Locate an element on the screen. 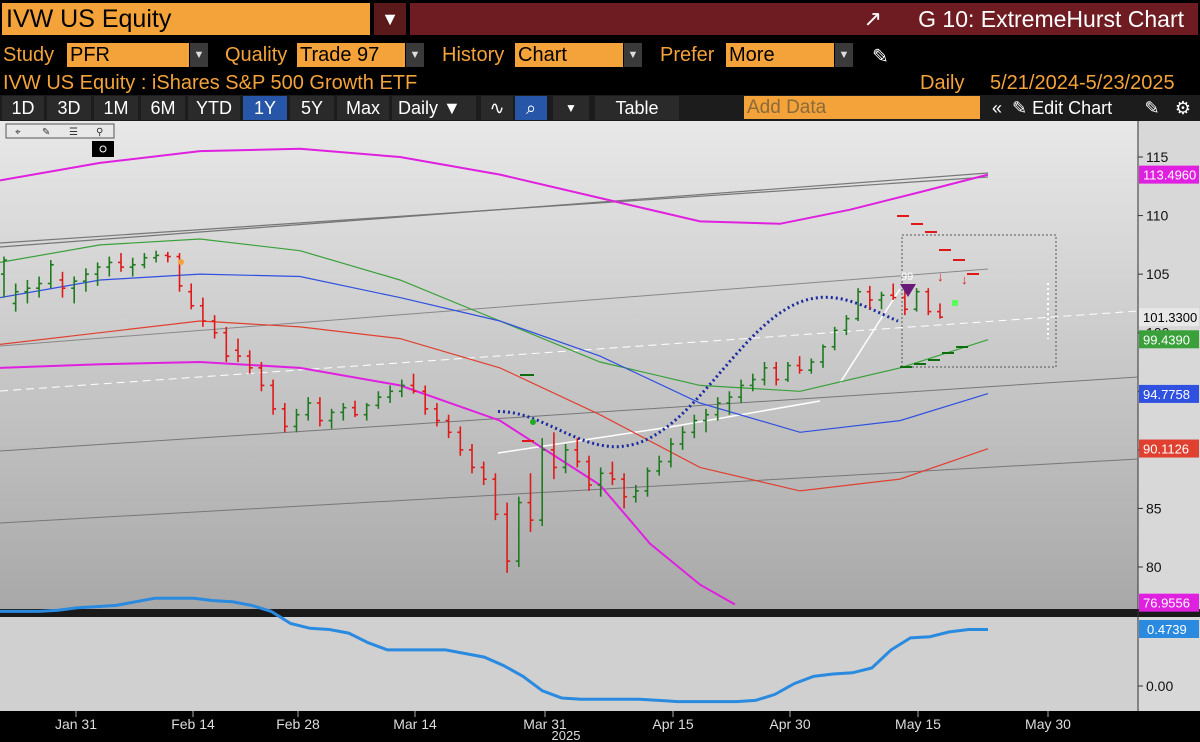 The height and width of the screenshot is (742, 1200). pane-splitter is located at coordinates (600, 613).